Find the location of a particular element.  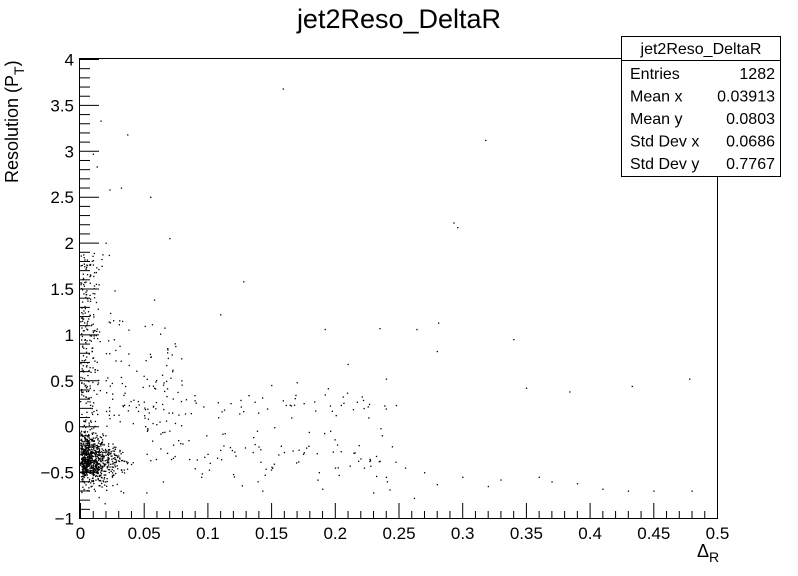

y-axis: −1 −0.5 0 0.5 1 1.5 2 2.5 3 3.5 4 is located at coordinates (69, 290).